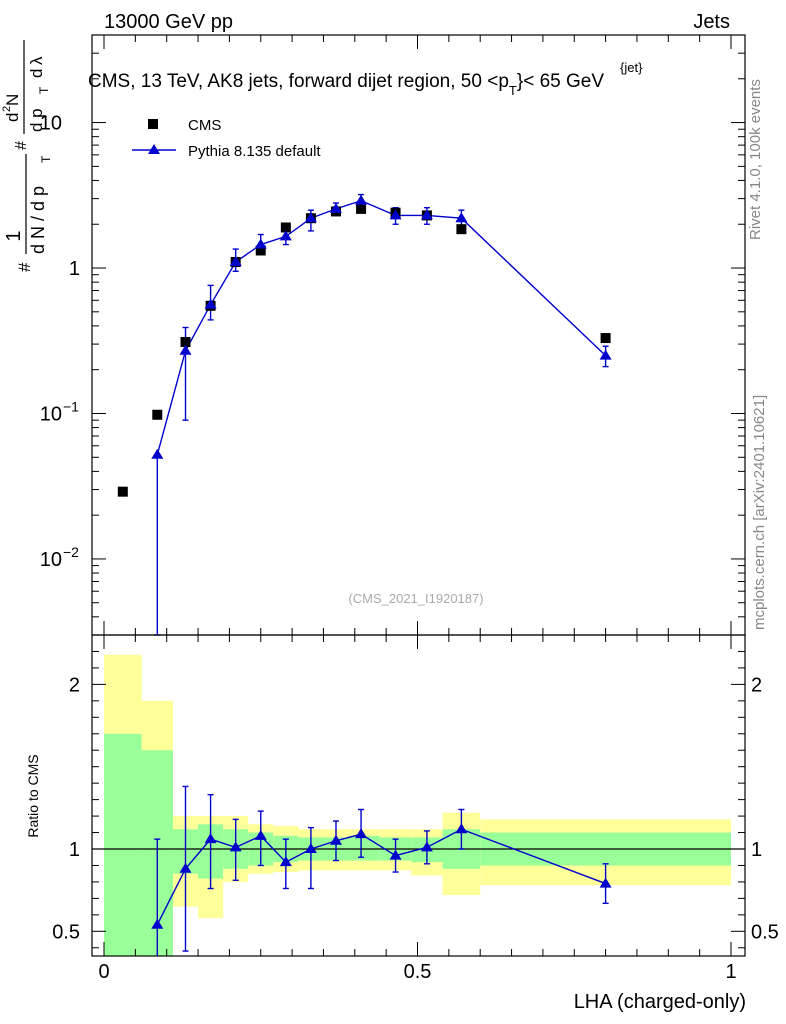 The height and width of the screenshot is (1024, 786). What do you see at coordinates (14, 235) in the screenshot?
I see `ylabel-one: 1` at bounding box center [14, 235].